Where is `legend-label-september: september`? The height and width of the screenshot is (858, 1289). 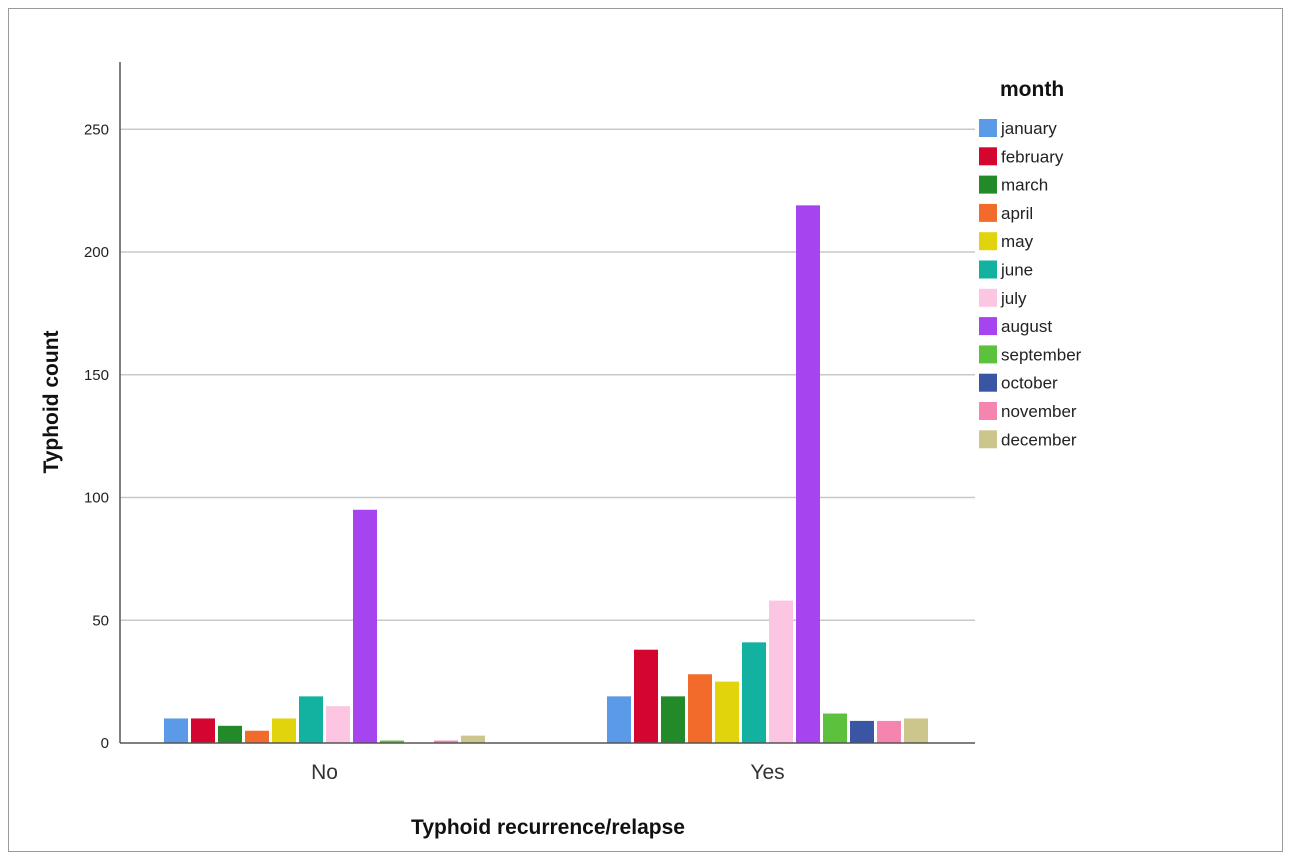 legend-label-september: september is located at coordinates (1041, 354).